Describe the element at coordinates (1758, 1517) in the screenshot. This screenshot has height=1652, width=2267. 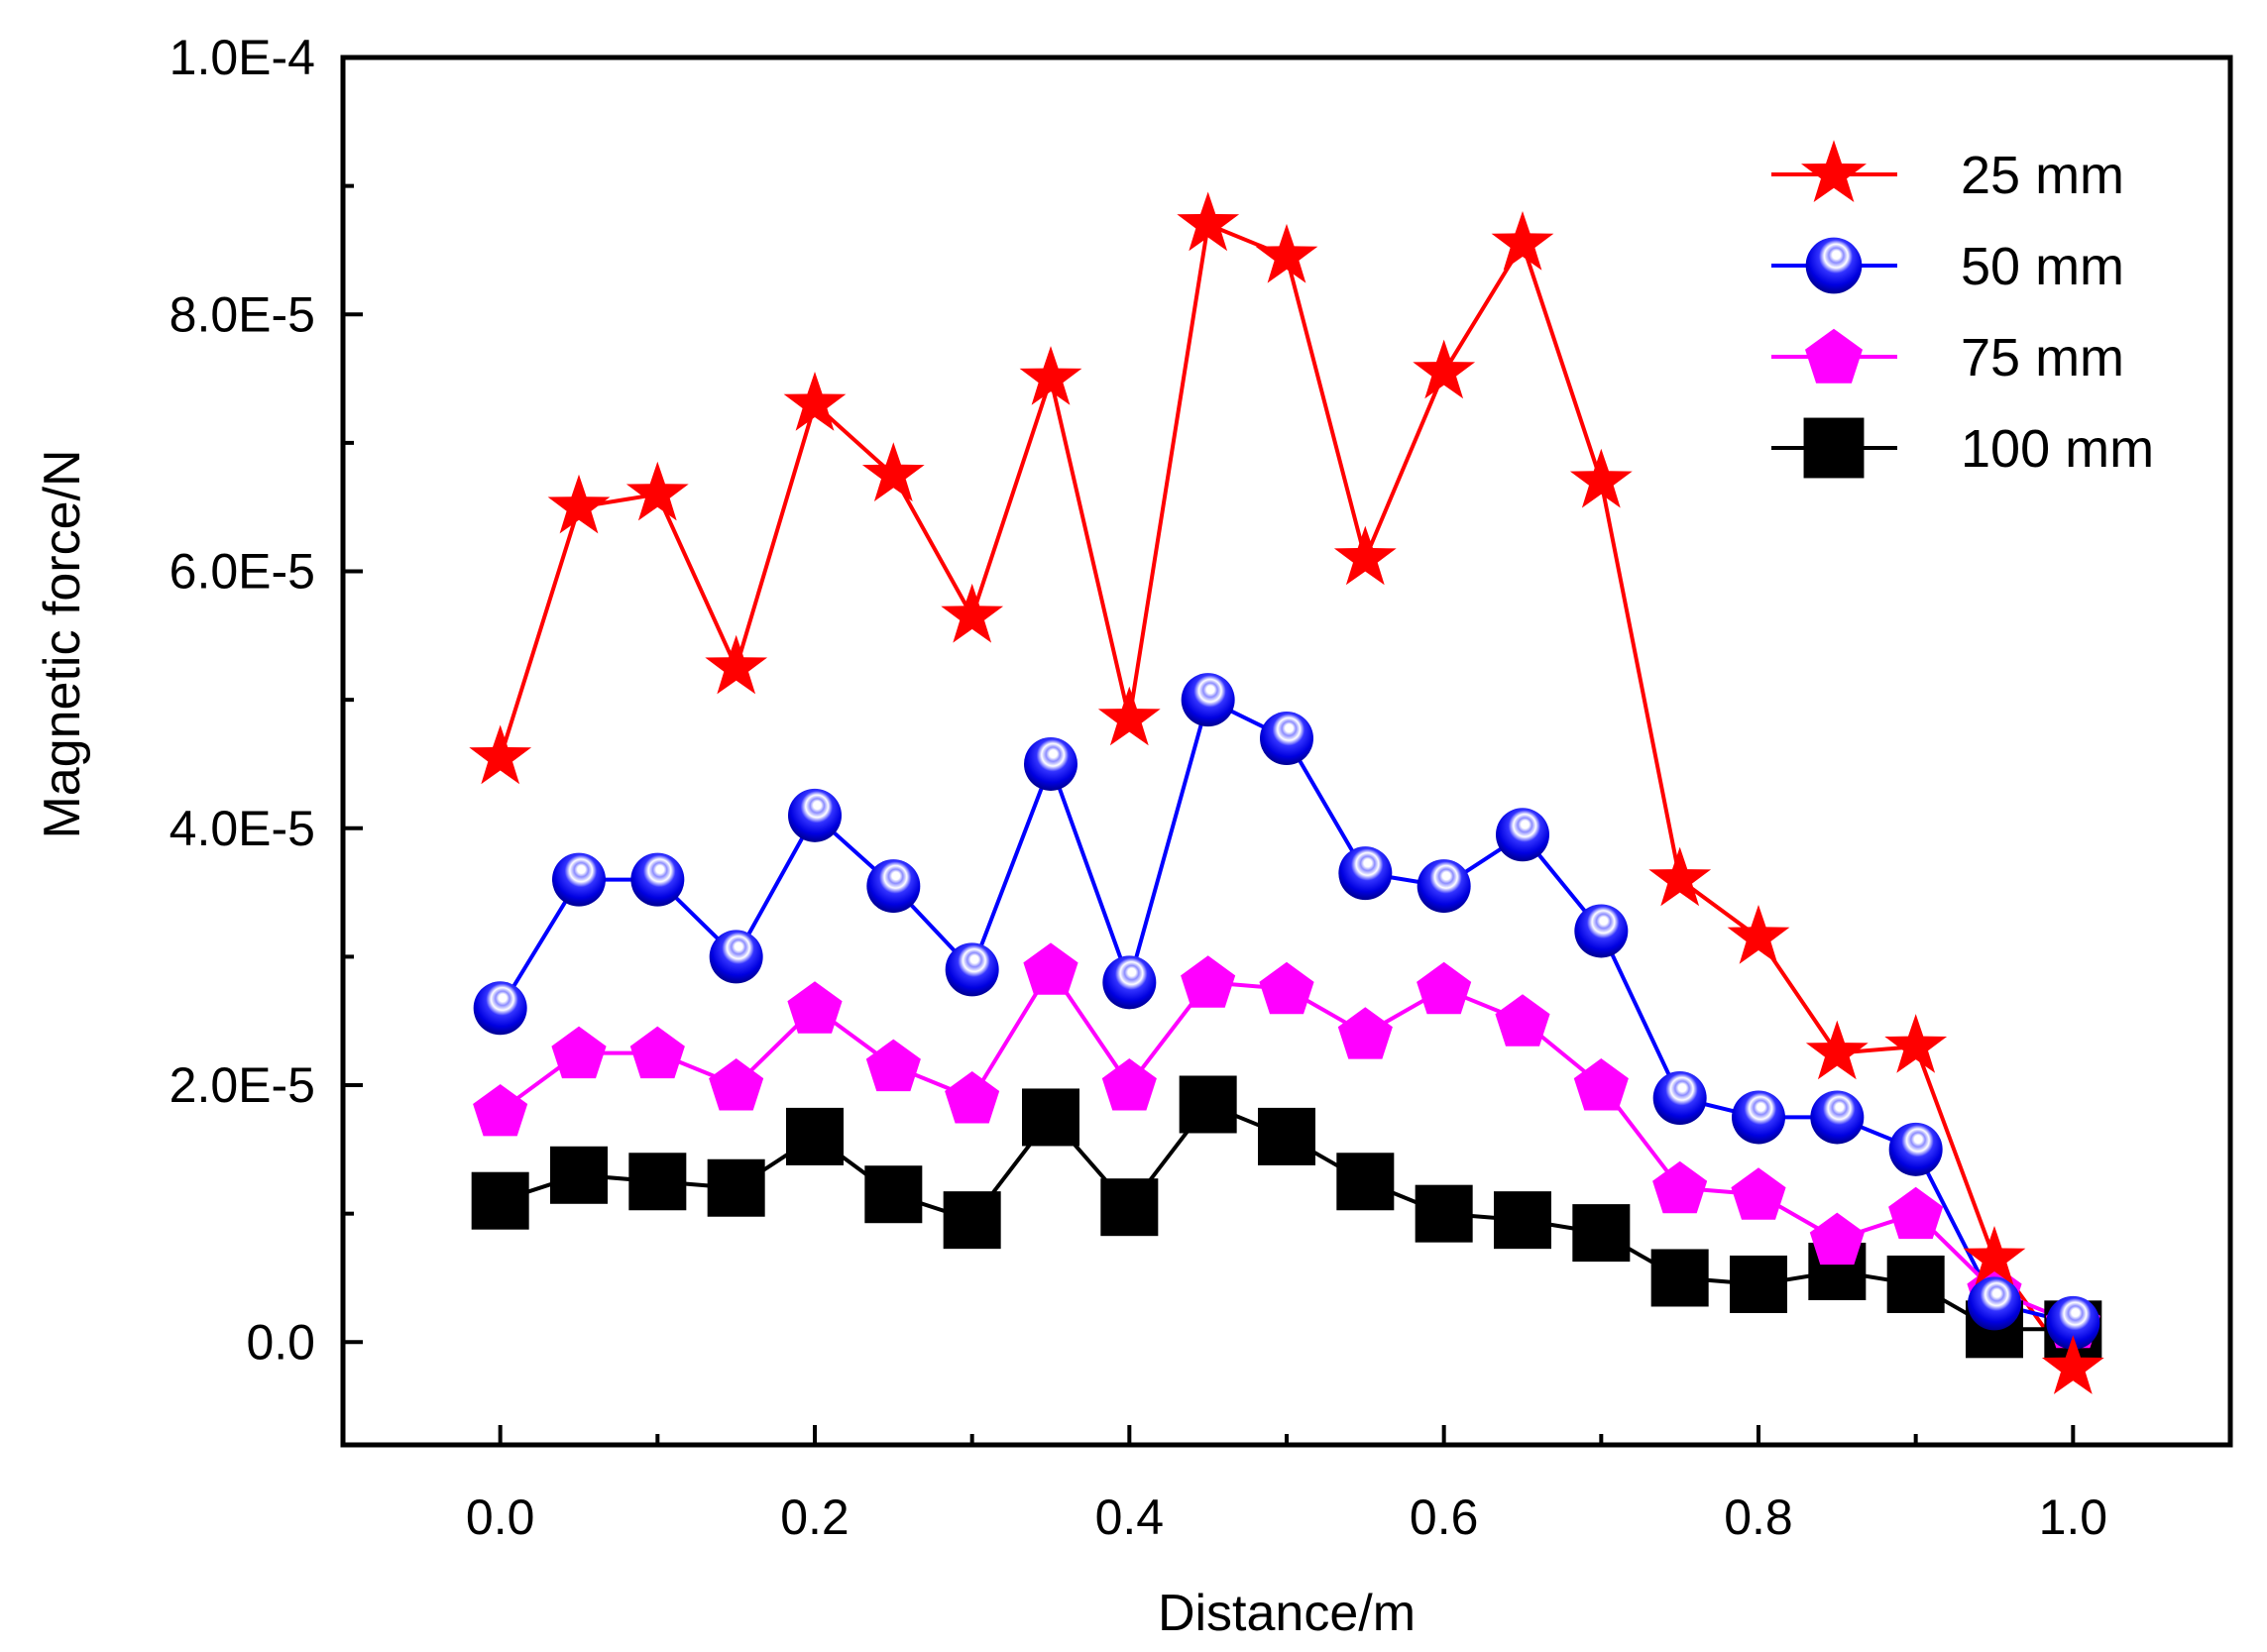
I see `x-tick-label: 0.8` at that location.